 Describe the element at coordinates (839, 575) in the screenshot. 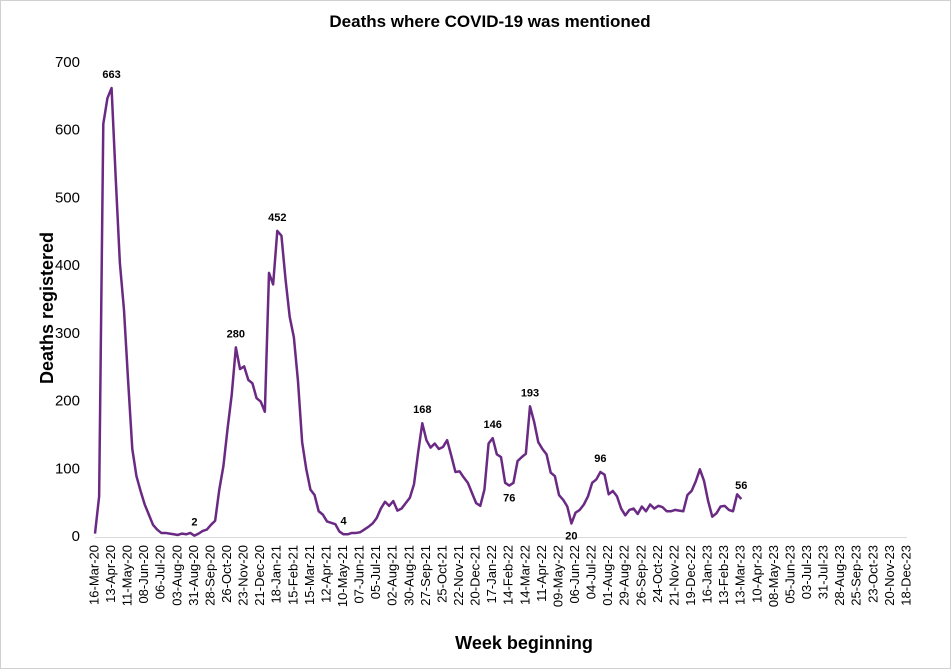

I see `x-tick-label: 28-Aug-23` at that location.